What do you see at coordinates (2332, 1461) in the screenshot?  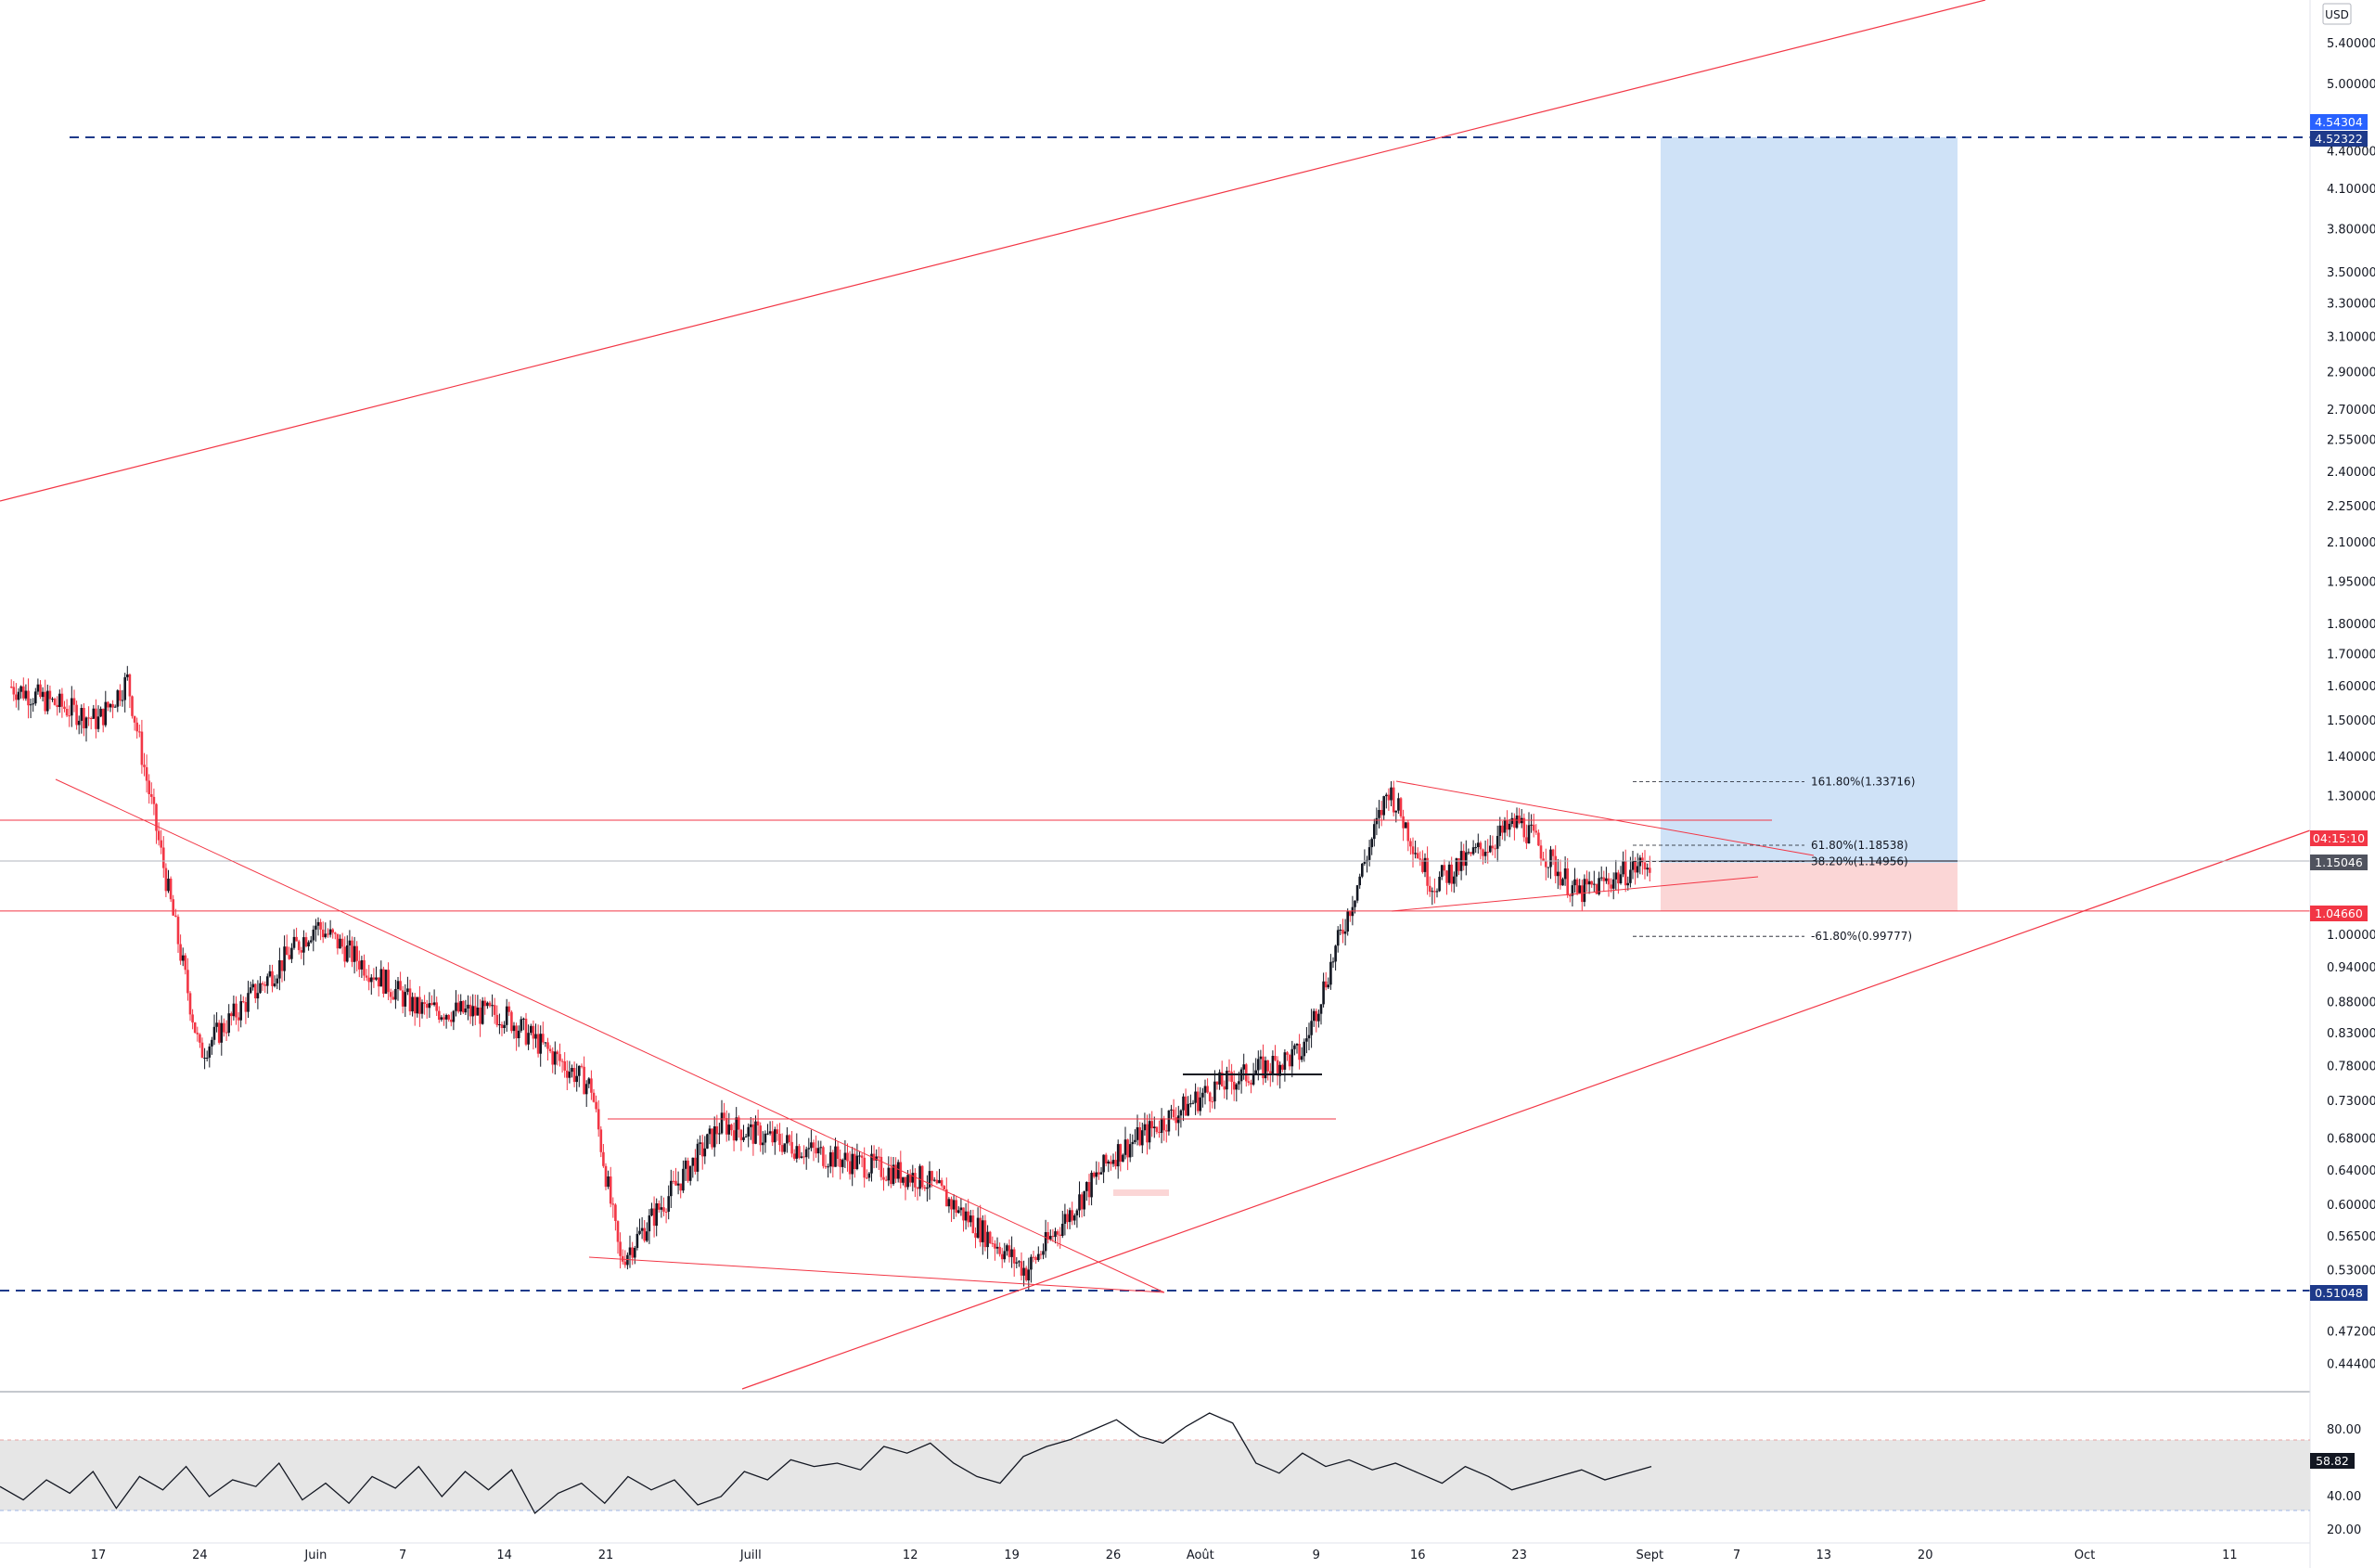 I see `badge-rsi-current: 58.82` at bounding box center [2332, 1461].